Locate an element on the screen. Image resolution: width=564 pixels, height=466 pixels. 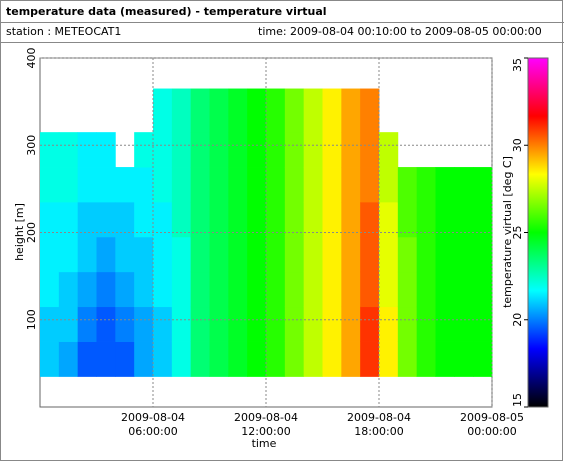
colorbar-tick-label: 25 is located at coordinates (517, 233).